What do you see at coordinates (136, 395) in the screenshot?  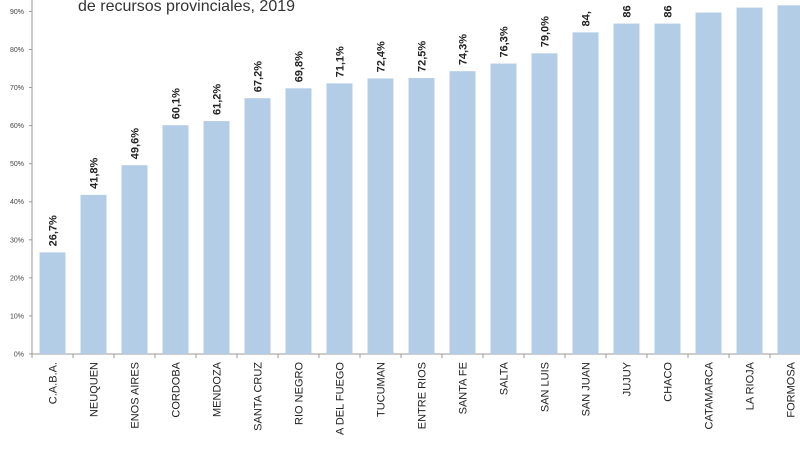 I see `x-tick-label: ENOS AIRES` at bounding box center [136, 395].